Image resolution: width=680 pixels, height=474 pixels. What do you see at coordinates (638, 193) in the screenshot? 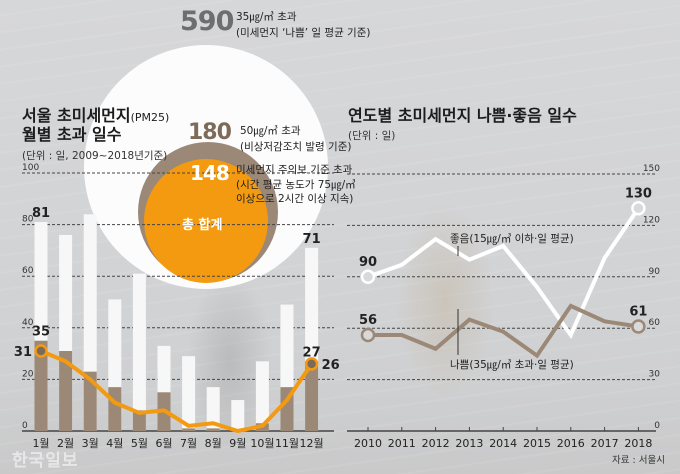
I see `right-data-label-130: 130` at bounding box center [638, 193].